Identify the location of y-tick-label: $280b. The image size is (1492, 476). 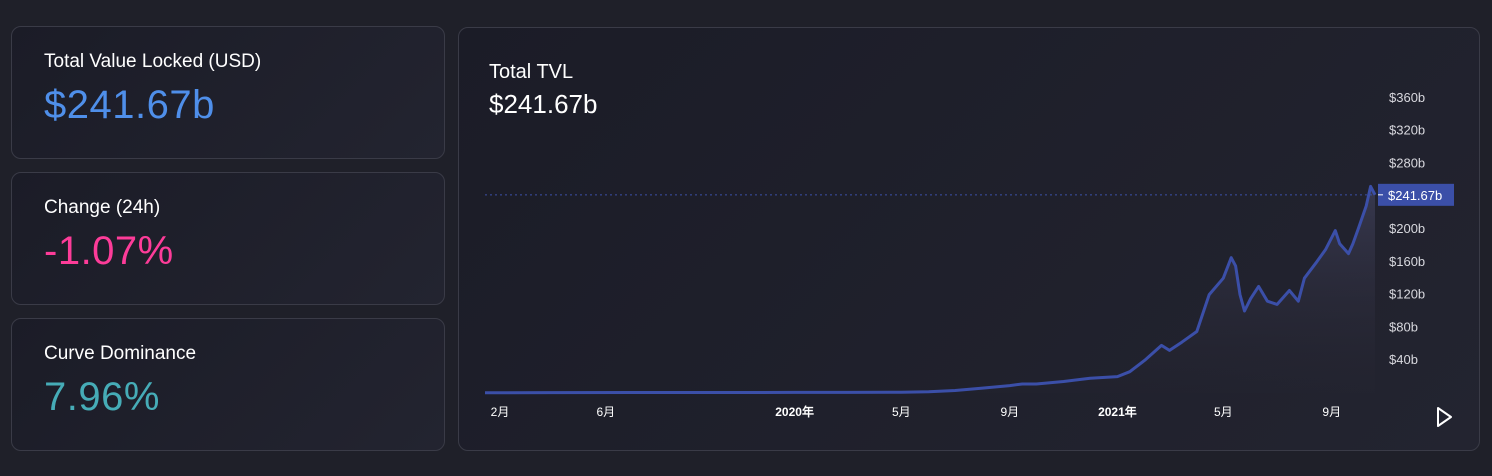
(1407, 162).